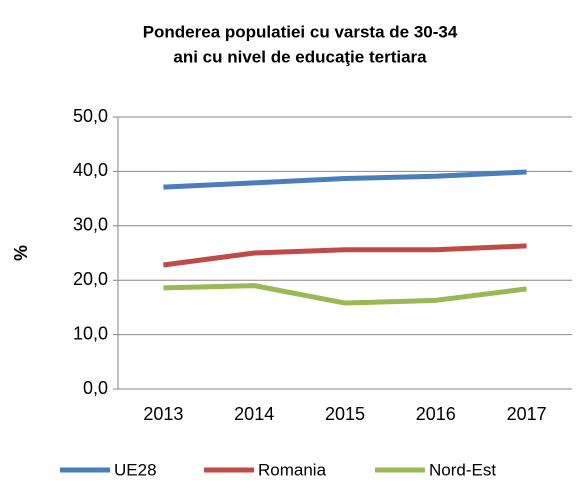 This screenshot has width=587, height=486. Describe the element at coordinates (90, 333) in the screenshot. I see `y-tick-label: 10,0` at that location.